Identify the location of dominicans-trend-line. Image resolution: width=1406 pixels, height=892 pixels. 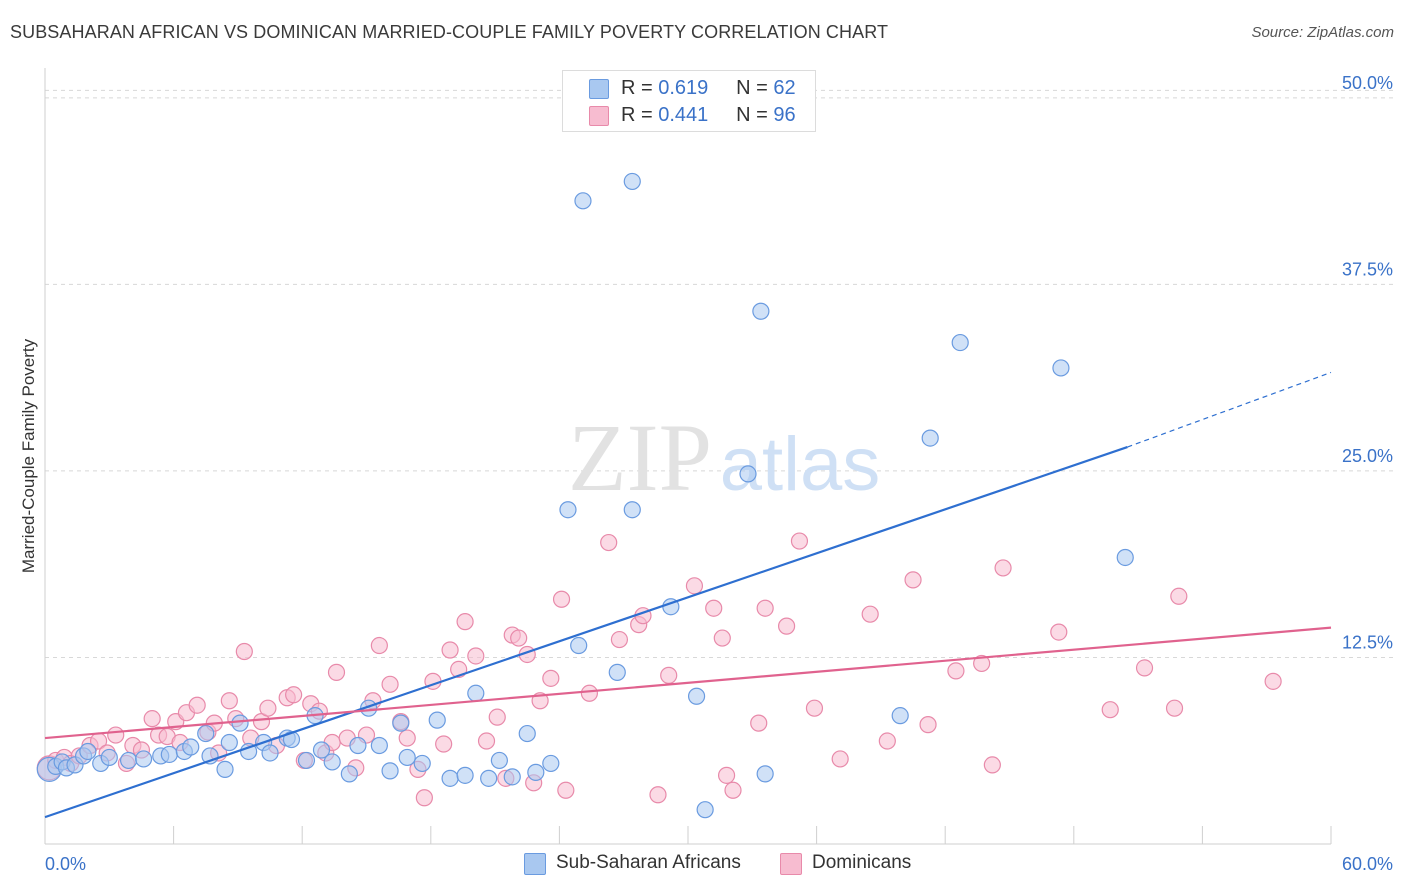
(688, 683).